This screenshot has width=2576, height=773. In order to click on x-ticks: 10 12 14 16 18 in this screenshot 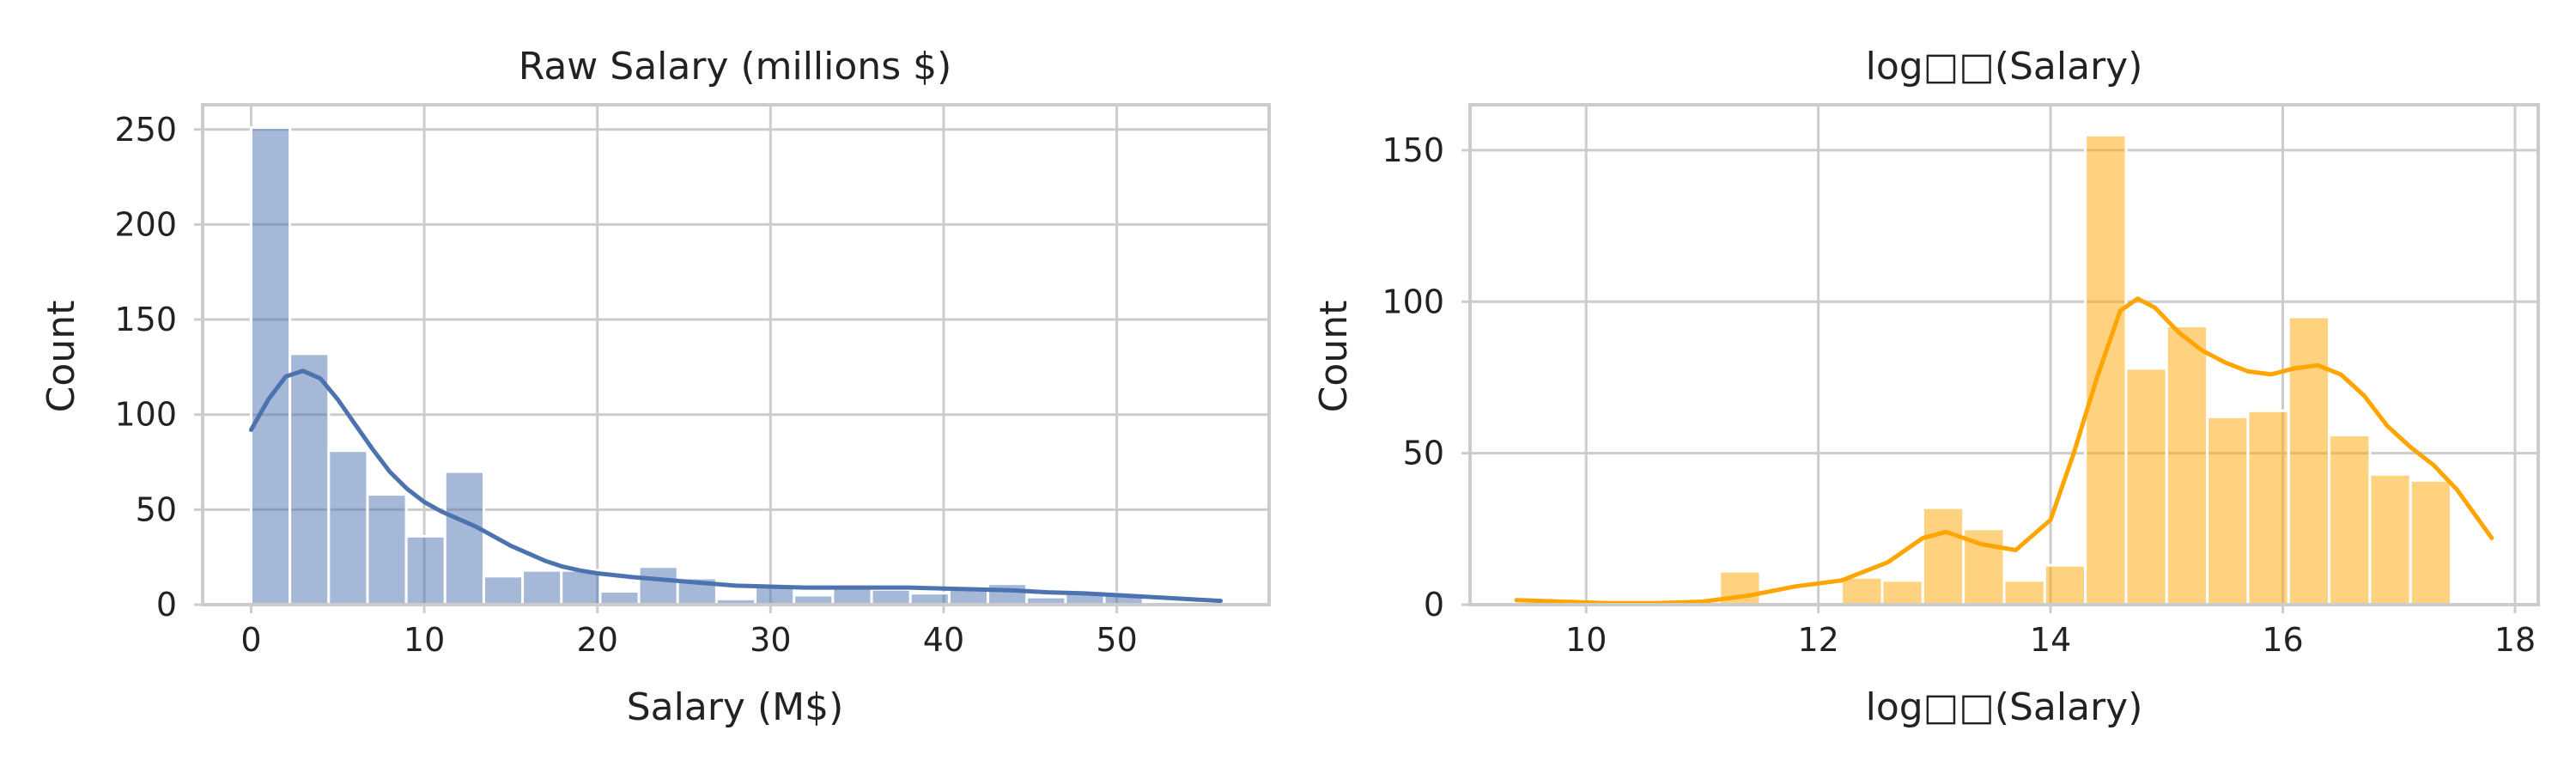, I will do `click(2050, 632)`.